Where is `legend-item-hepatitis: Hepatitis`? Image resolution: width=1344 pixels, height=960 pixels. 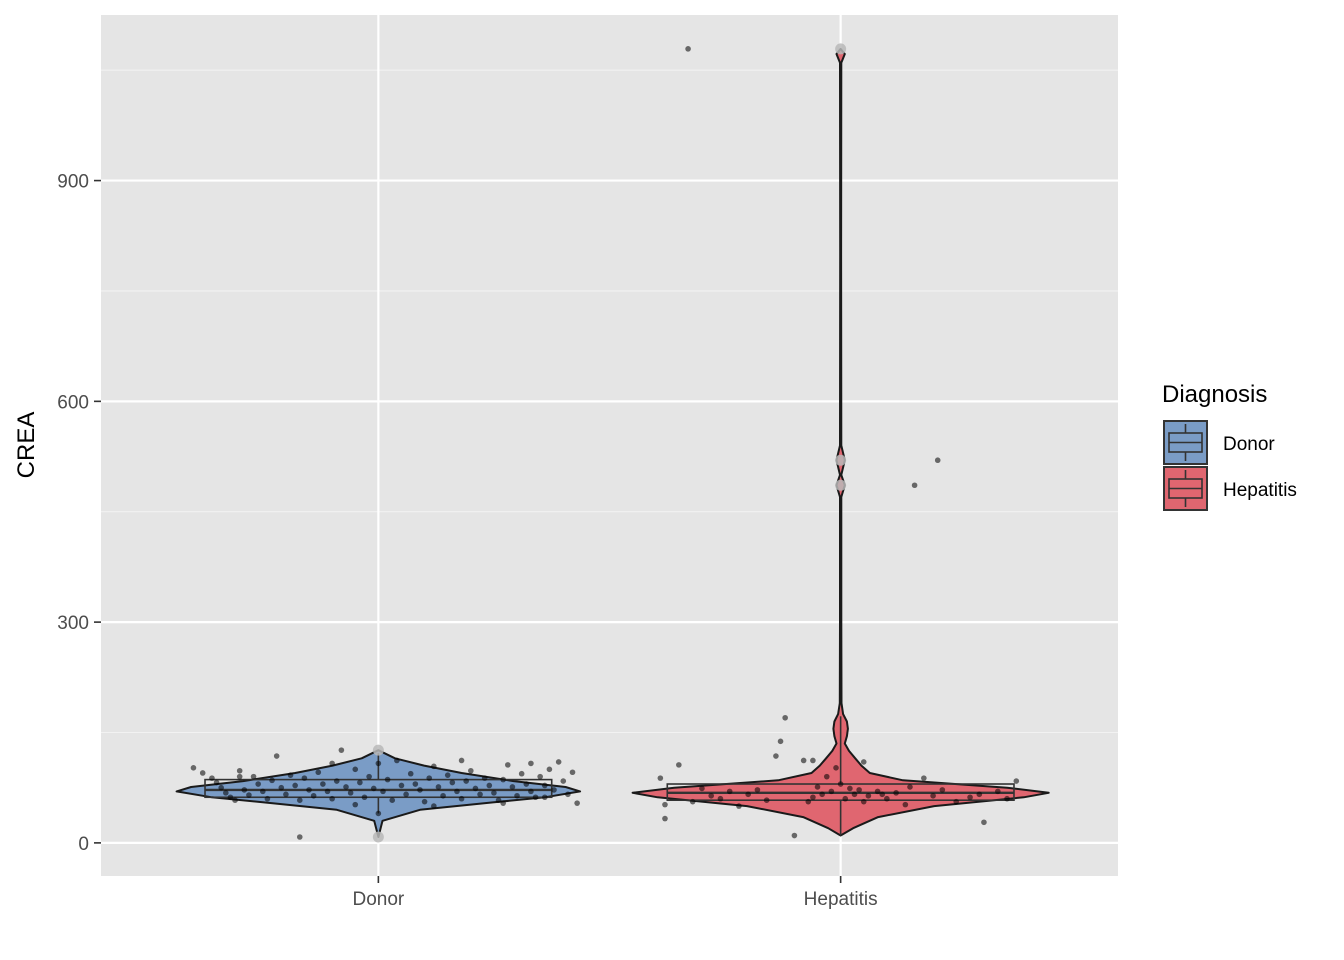 legend-item-hepatitis: Hepatitis is located at coordinates (1230, 488).